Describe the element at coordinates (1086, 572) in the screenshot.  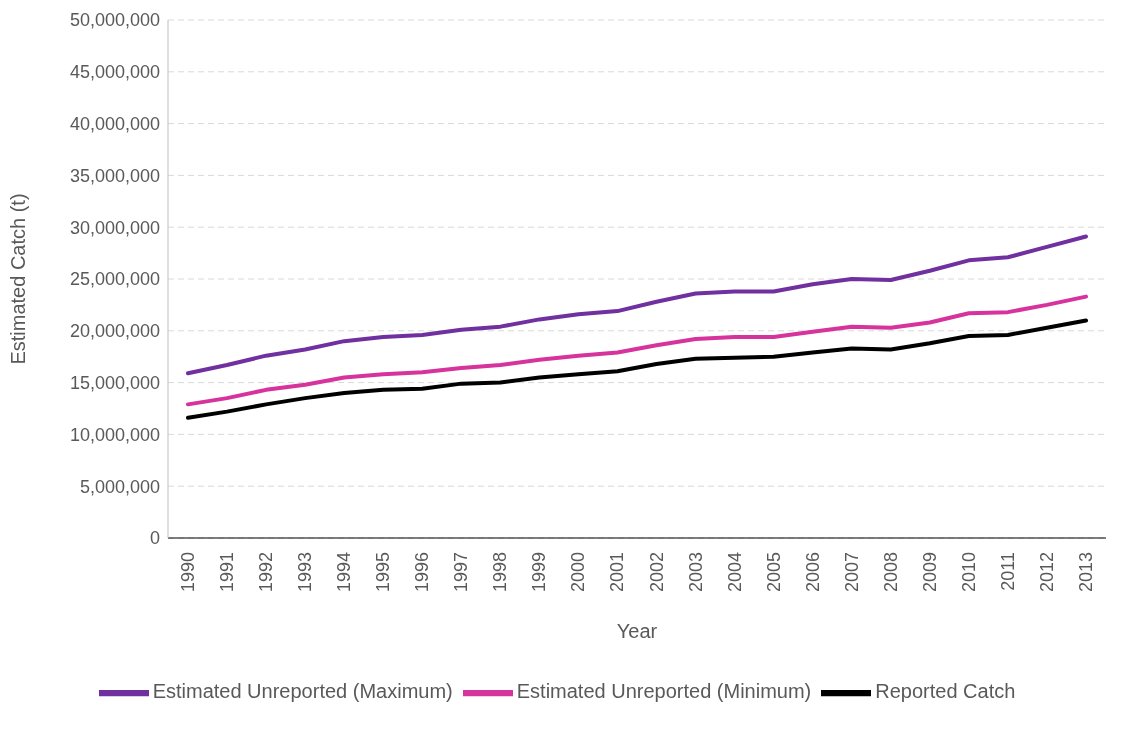
I see `x-tick-label: 2013` at that location.